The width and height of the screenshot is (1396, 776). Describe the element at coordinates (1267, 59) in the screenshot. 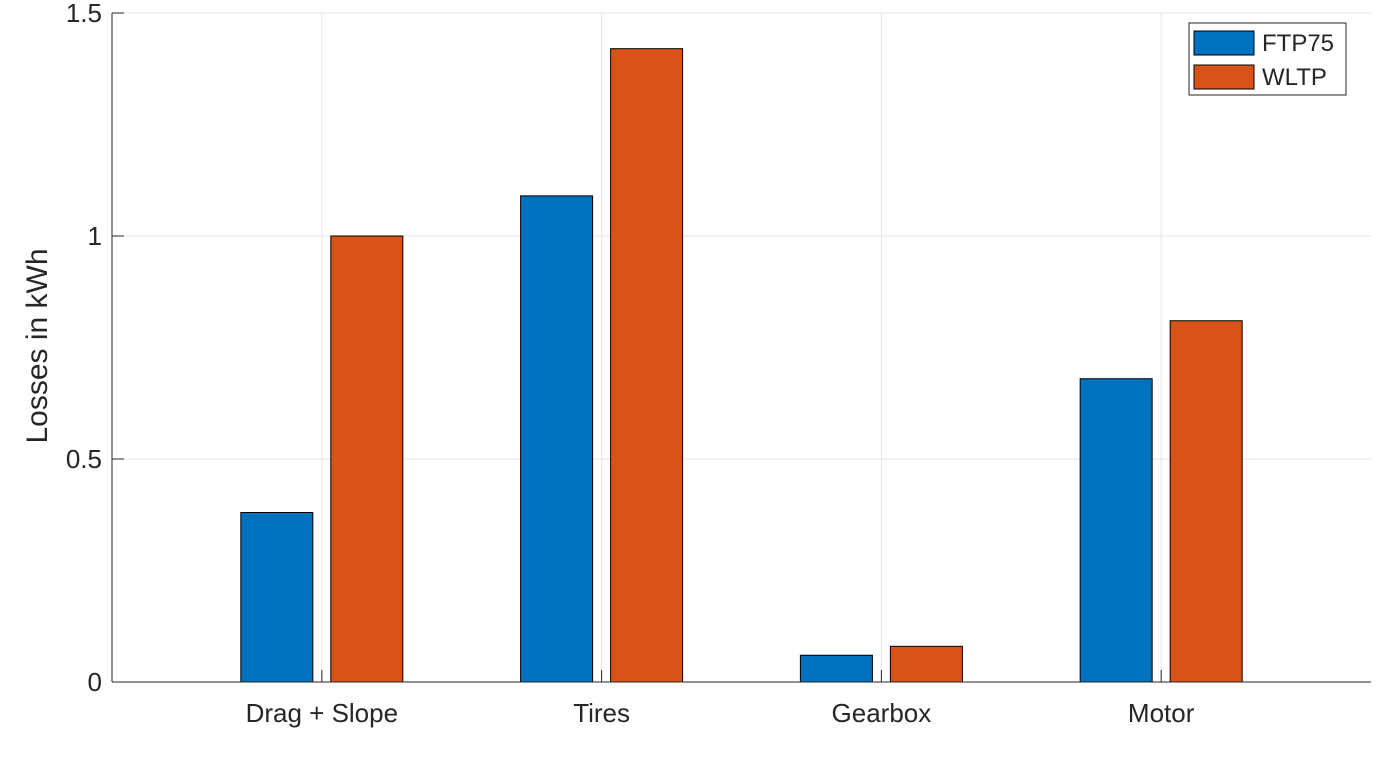

I see `legend: FTP75 WLTP` at that location.